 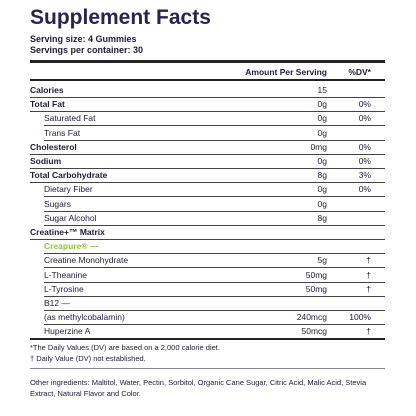 What do you see at coordinates (364, 175) in the screenshot?
I see `cell-dv: 3%` at bounding box center [364, 175].